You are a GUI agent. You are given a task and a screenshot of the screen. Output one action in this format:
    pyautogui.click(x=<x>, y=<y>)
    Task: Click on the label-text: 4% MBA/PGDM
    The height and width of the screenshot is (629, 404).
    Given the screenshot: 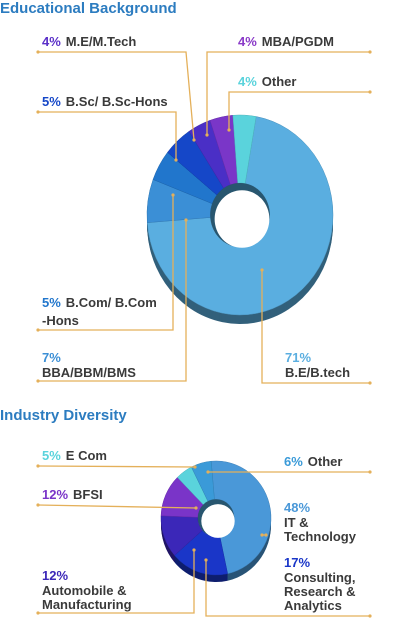 What is the action you would take?
    pyautogui.click(x=286, y=41)
    